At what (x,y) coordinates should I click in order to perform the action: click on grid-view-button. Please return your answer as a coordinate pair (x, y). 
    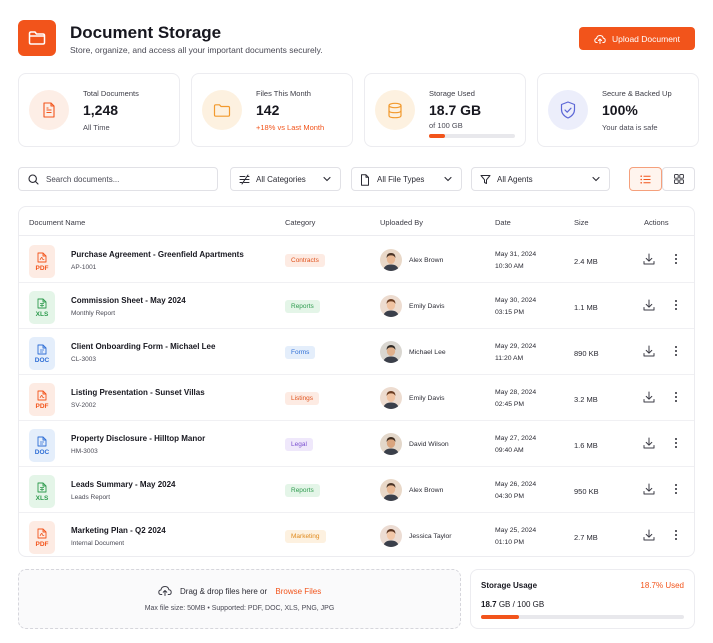
    Looking at the image, I should click on (678, 179).